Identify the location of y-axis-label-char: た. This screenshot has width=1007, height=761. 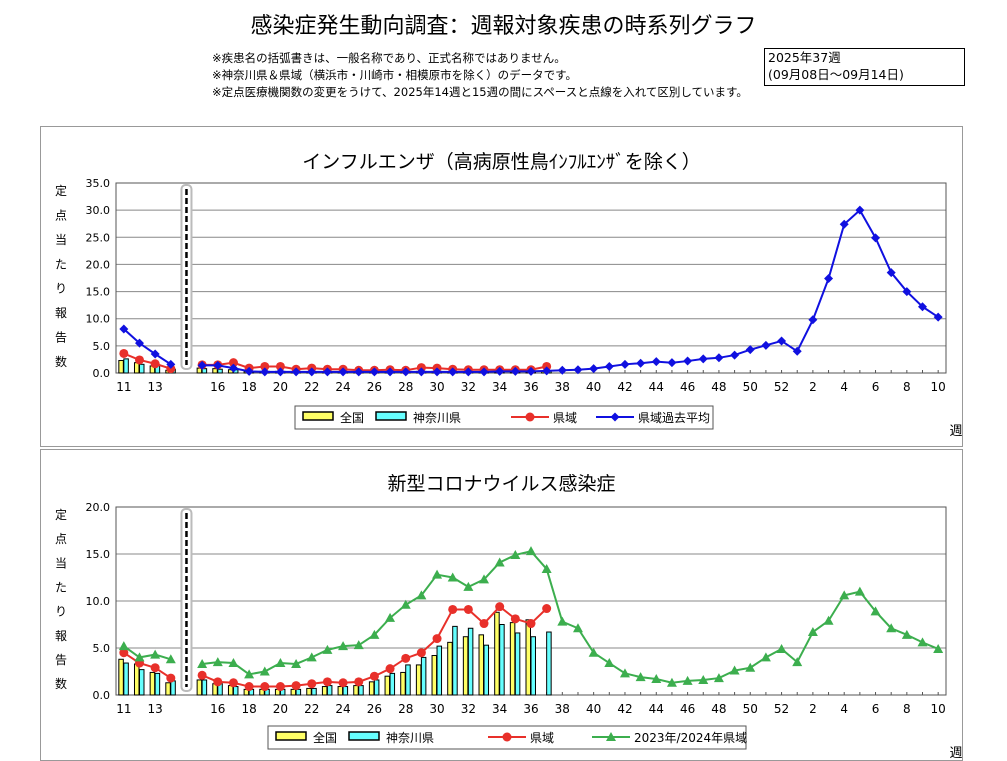
(61, 264).